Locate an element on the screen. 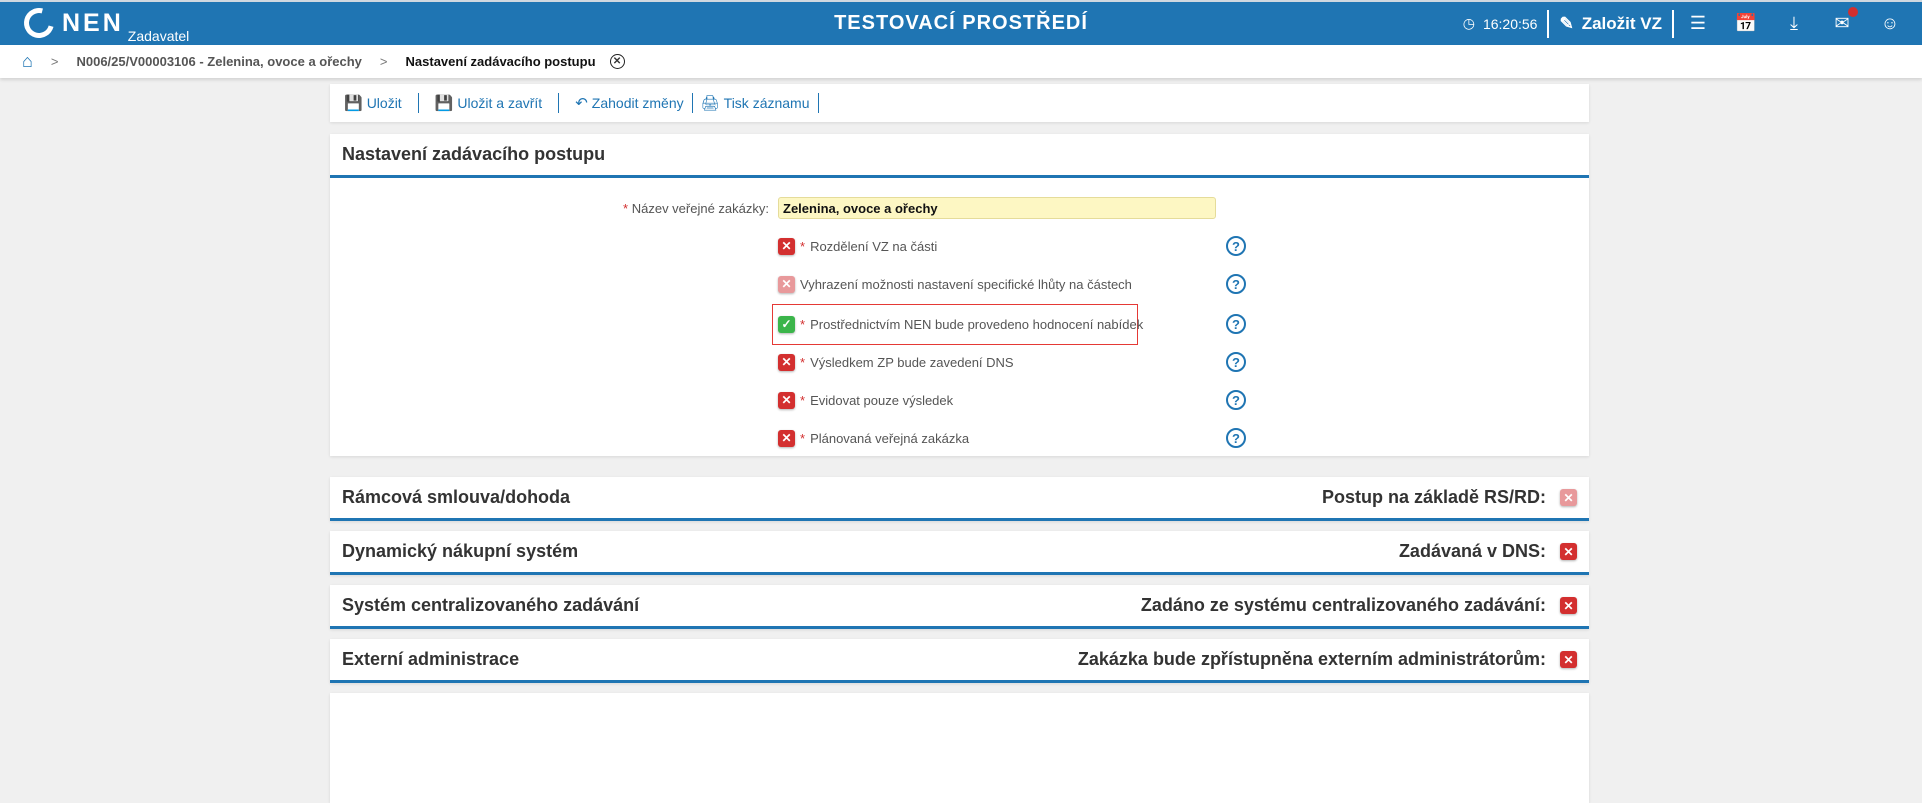  highlight-box is located at coordinates (955, 324).